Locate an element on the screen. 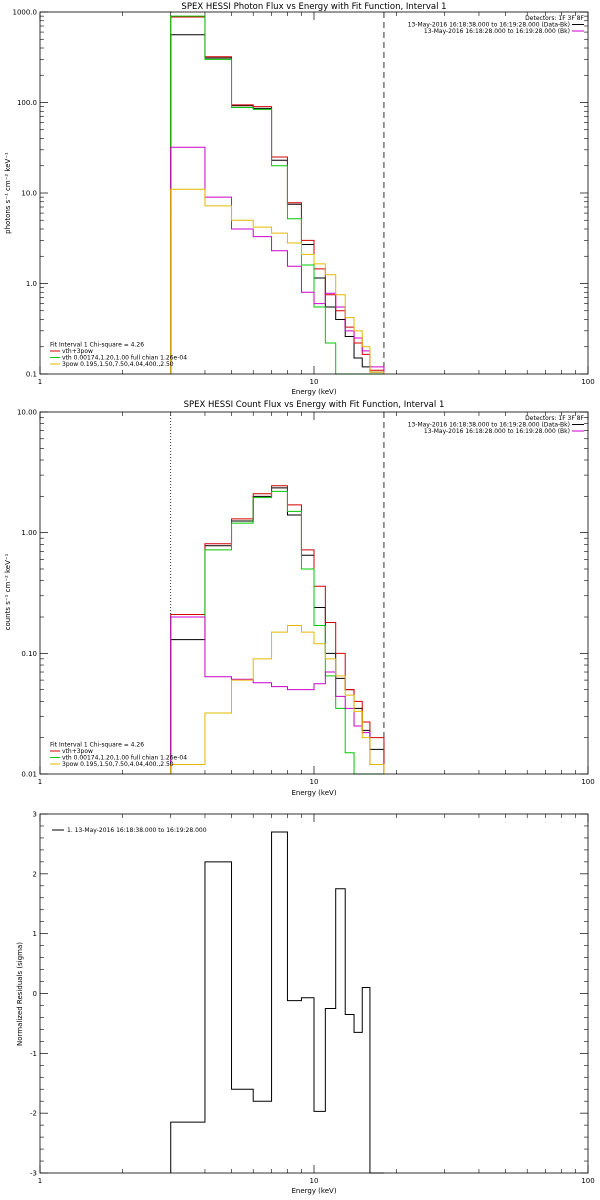 The image size is (600, 1200). y-tick-label: -2 is located at coordinates (33, 1114).